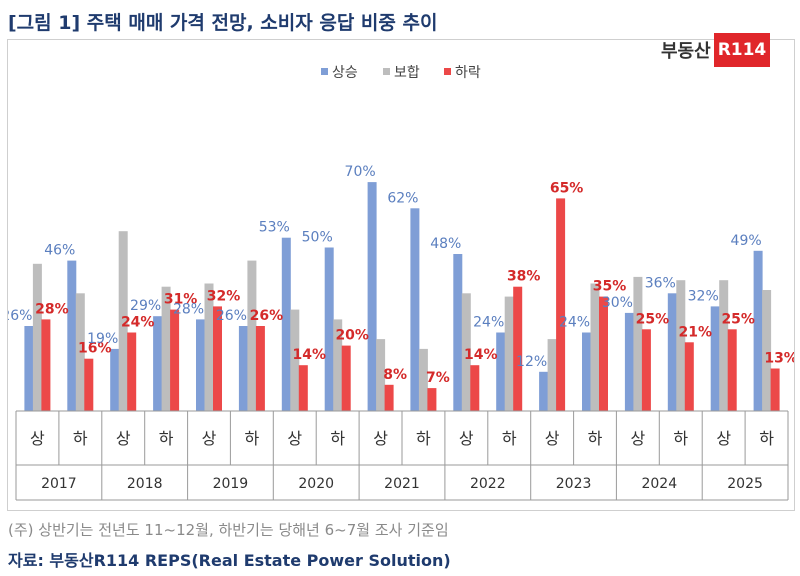 This screenshot has width=800, height=576. What do you see at coordinates (310, 355) in the screenshot?
I see `data-label-하락-6: 14%` at bounding box center [310, 355].